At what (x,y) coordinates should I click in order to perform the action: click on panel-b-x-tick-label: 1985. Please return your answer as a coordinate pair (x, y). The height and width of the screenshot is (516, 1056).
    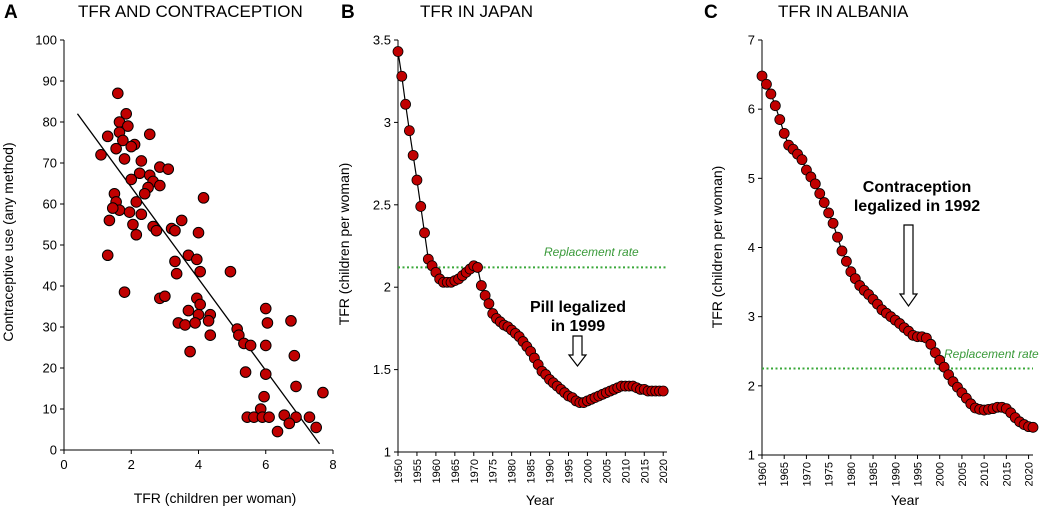
    Looking at the image, I should click on (532, 471).